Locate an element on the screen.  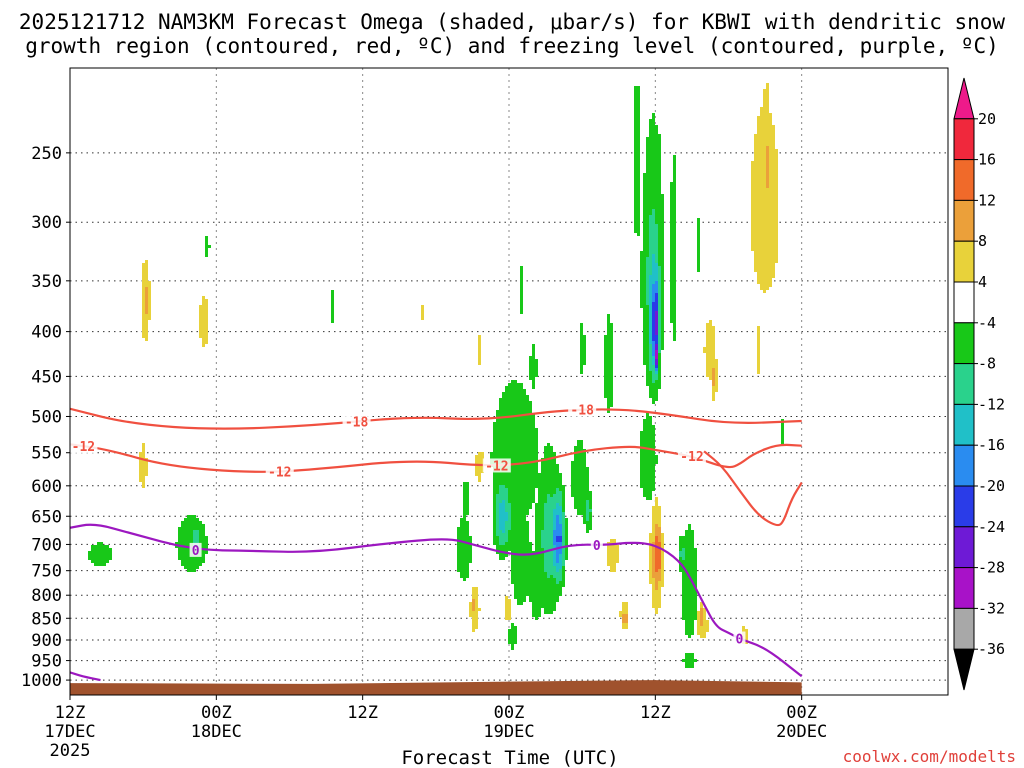
colorbar-label: 8 is located at coordinates (982, 241).